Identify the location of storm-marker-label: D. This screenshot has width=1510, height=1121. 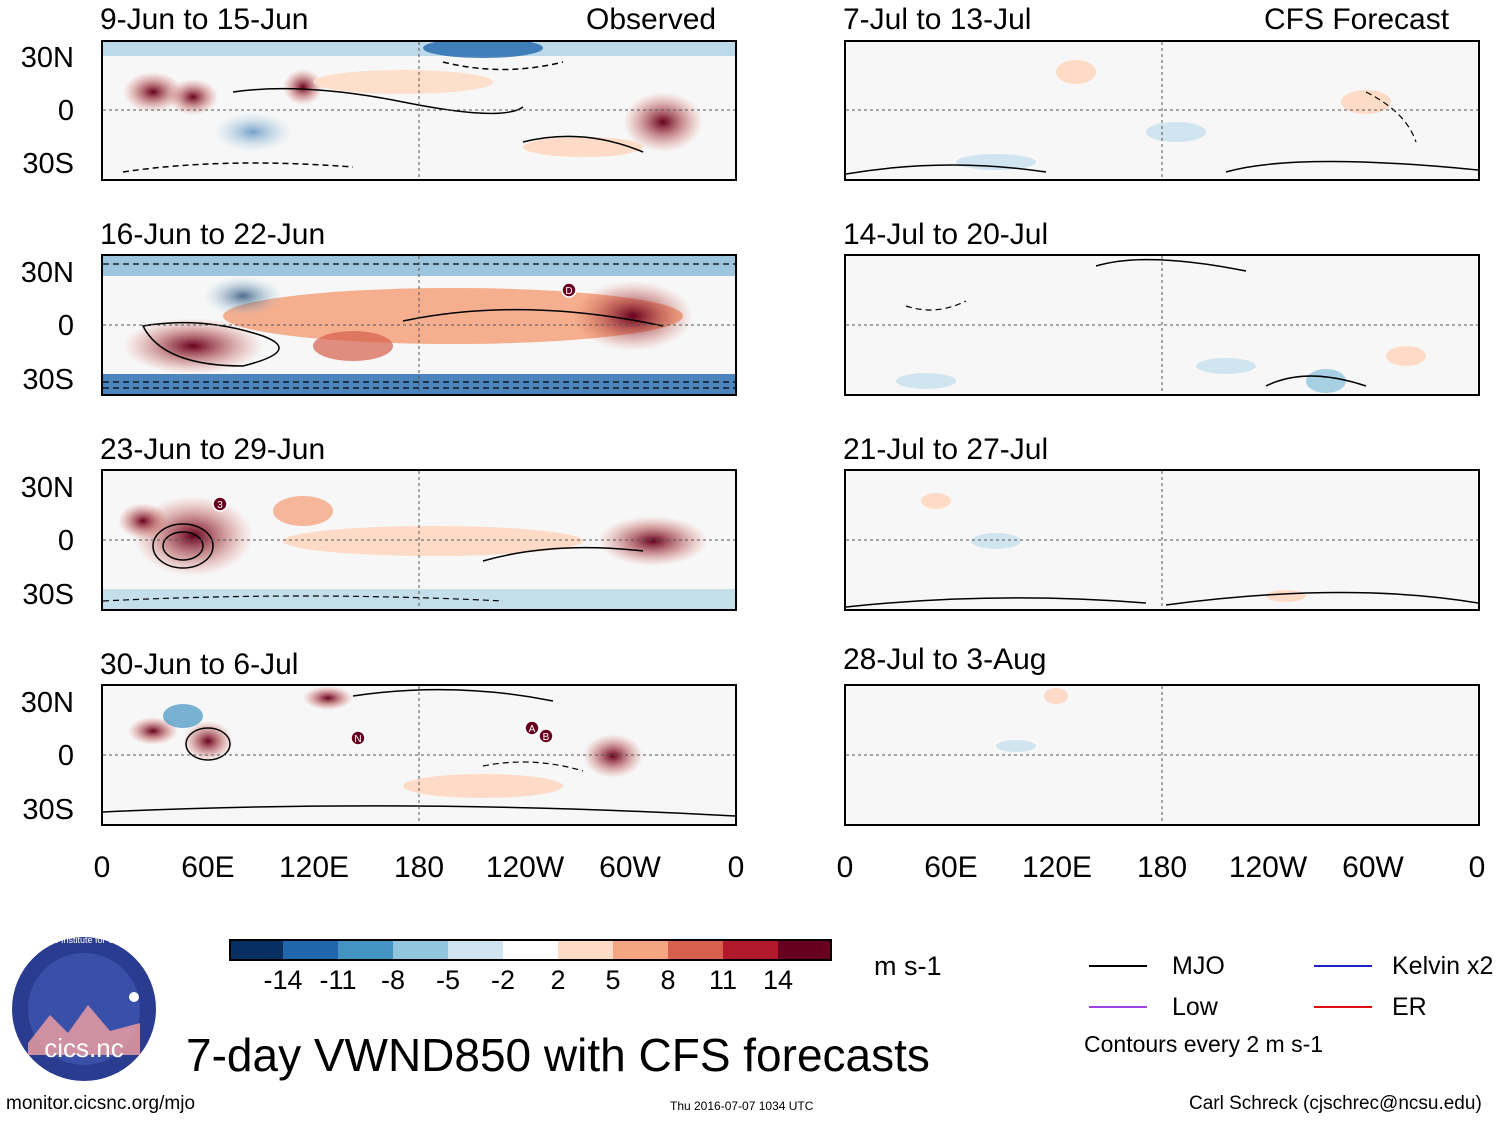
(568, 291).